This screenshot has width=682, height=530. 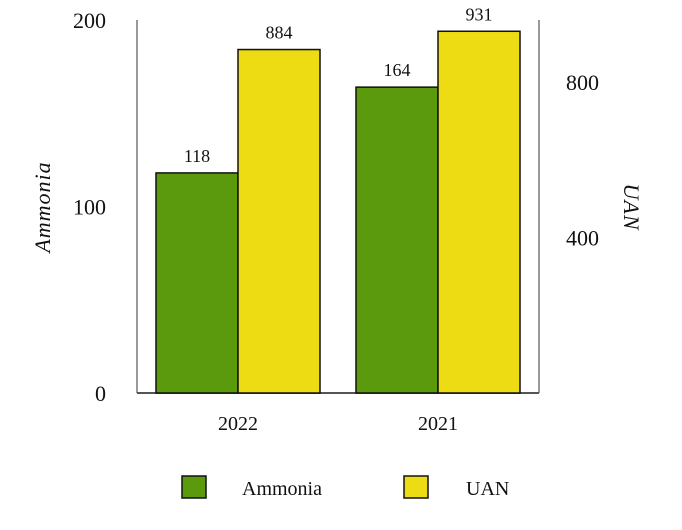 I want to click on data-label-ammonia-2022: 118, so click(x=197, y=156).